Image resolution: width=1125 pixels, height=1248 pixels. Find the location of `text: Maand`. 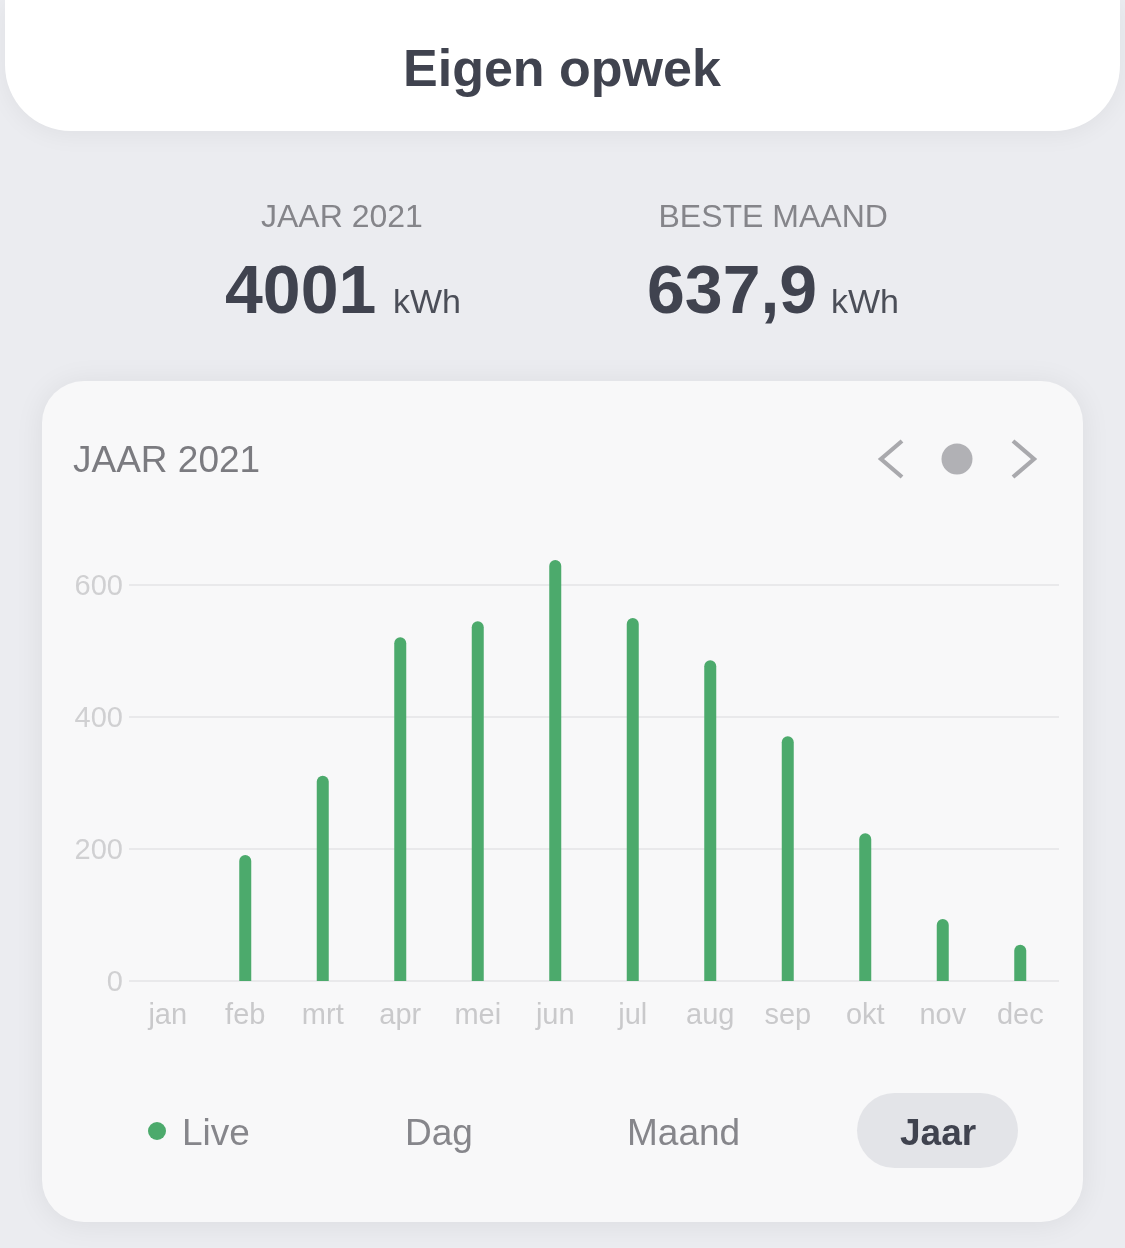

text: Maand is located at coordinates (684, 1132).